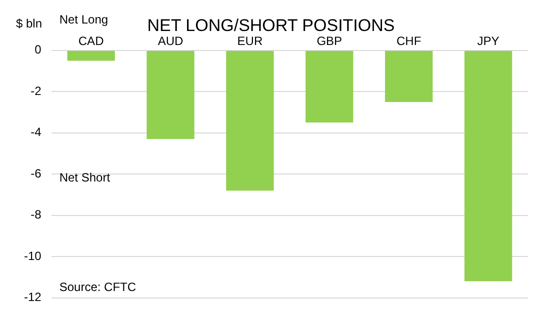  What do you see at coordinates (85, 177) in the screenshot?
I see `annotation: Net Short` at bounding box center [85, 177].